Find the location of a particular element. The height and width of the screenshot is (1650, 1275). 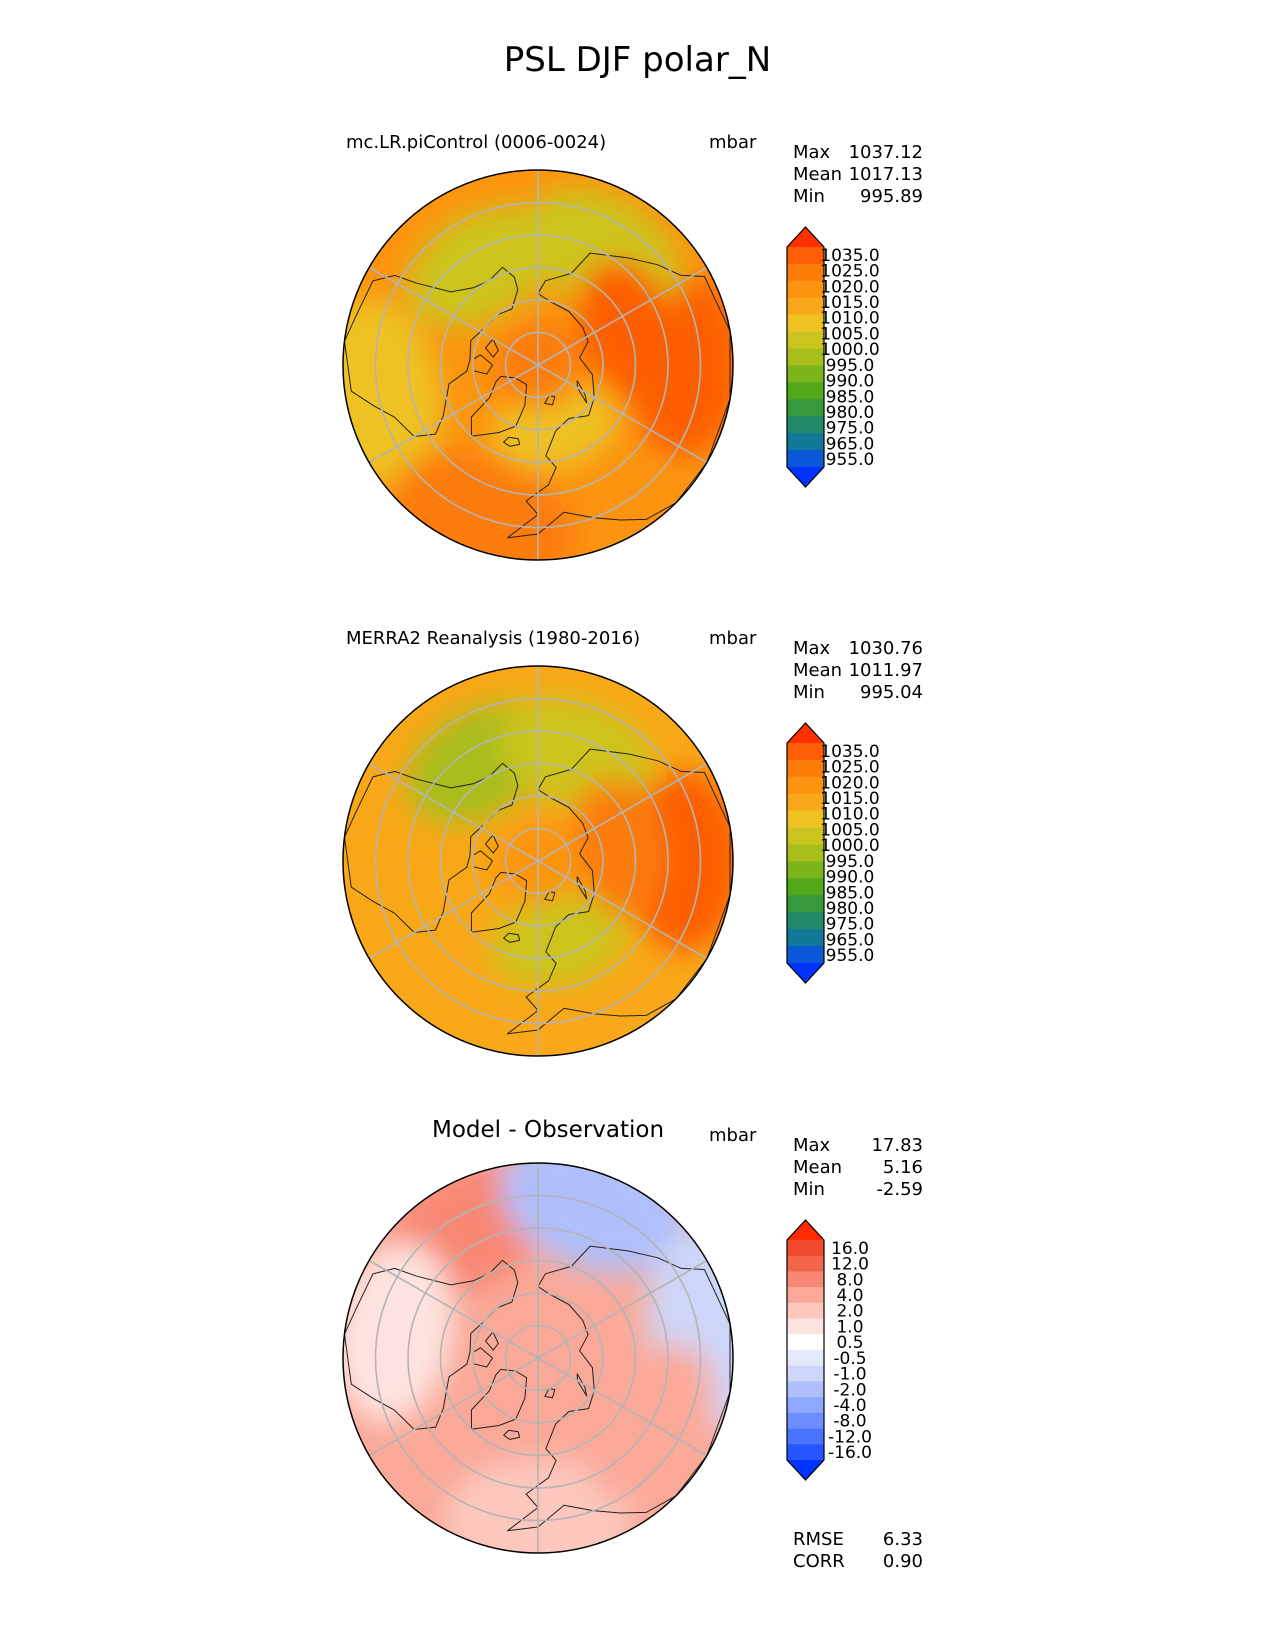

rmse-label: RMSE is located at coordinates (818, 1539).